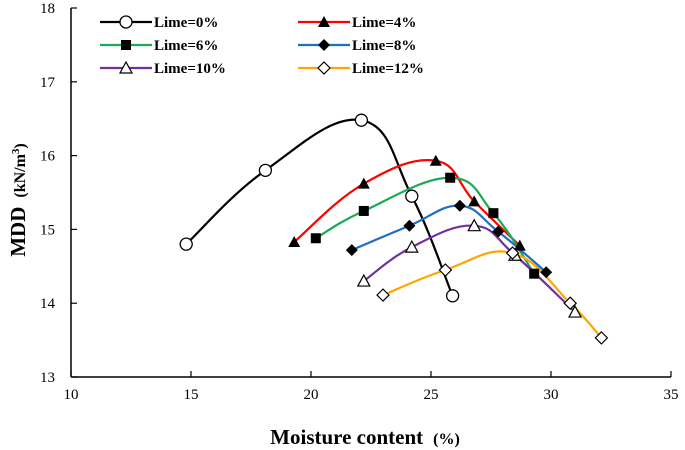 Image resolution: width=685 pixels, height=450 pixels. I want to click on x-tick-label: 30, so click(551, 395).